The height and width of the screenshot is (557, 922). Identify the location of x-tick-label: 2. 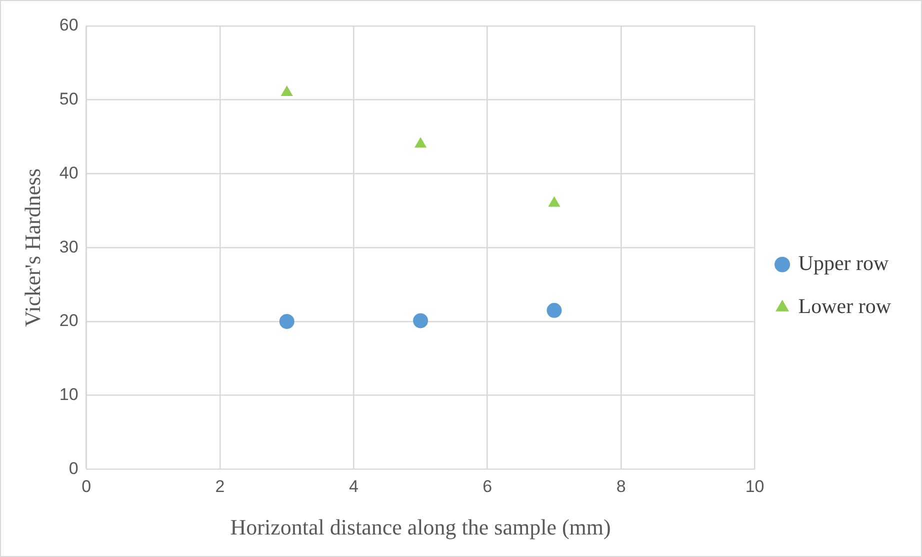
(220, 486).